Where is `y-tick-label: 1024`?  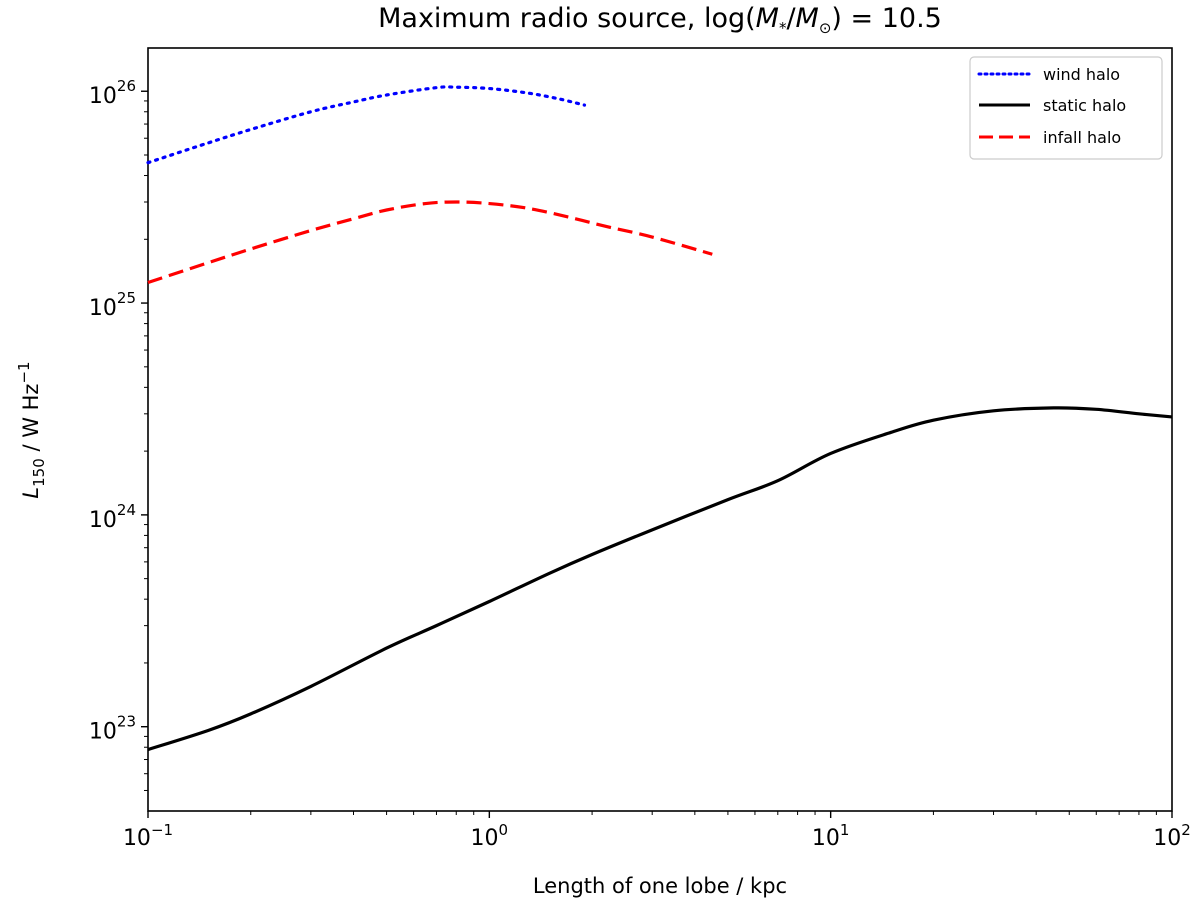
y-tick-label: 1024 is located at coordinates (112, 517).